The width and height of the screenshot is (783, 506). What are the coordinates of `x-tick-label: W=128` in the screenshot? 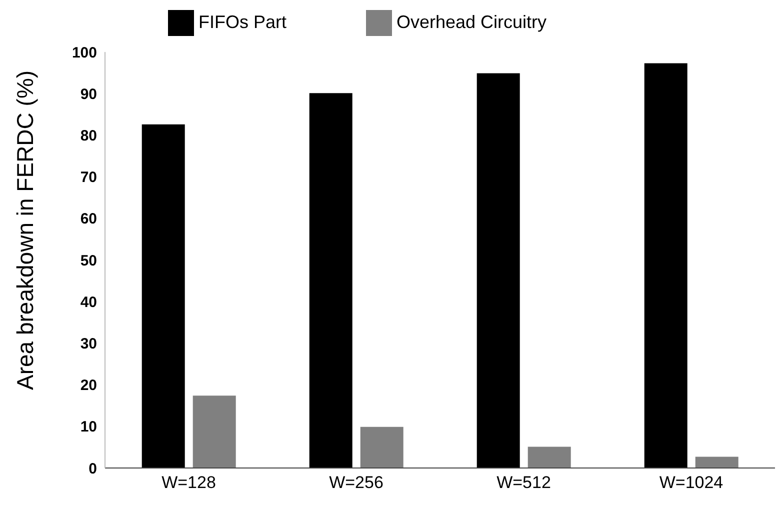 It's located at (189, 482).